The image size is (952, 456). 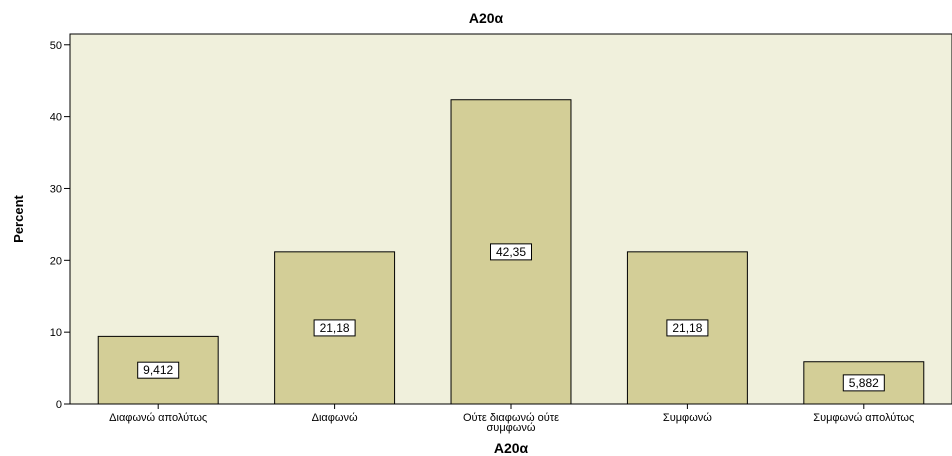 What do you see at coordinates (60, 222) in the screenshot?
I see `y-axis: 0 10 20 30 40 50` at bounding box center [60, 222].